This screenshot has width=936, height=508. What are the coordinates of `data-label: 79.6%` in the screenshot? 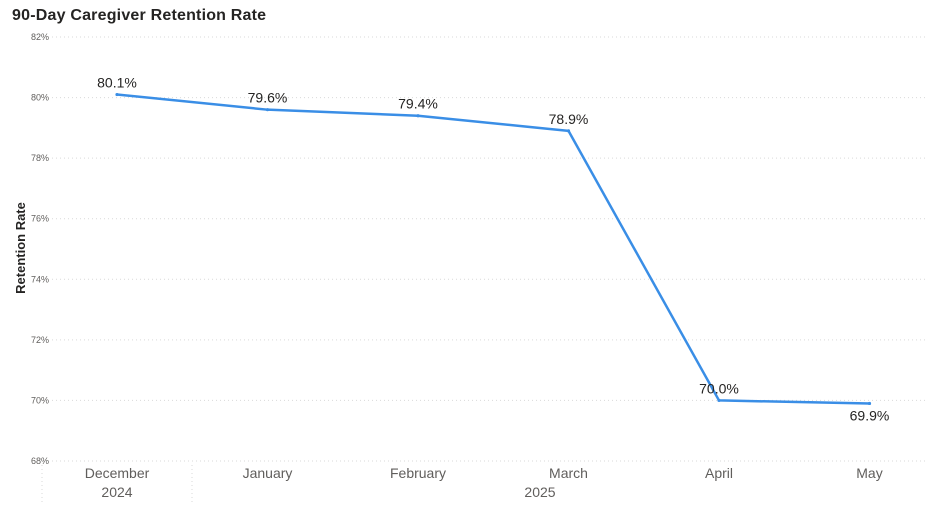 It's located at (268, 98).